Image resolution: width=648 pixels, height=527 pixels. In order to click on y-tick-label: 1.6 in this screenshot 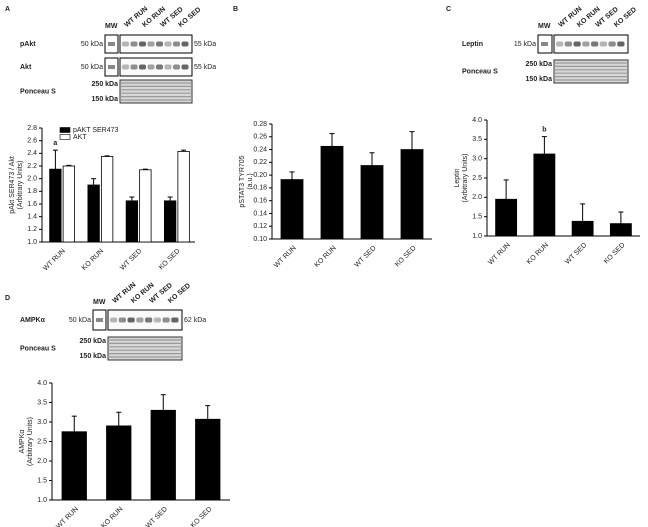, I will do `click(32, 204)`.